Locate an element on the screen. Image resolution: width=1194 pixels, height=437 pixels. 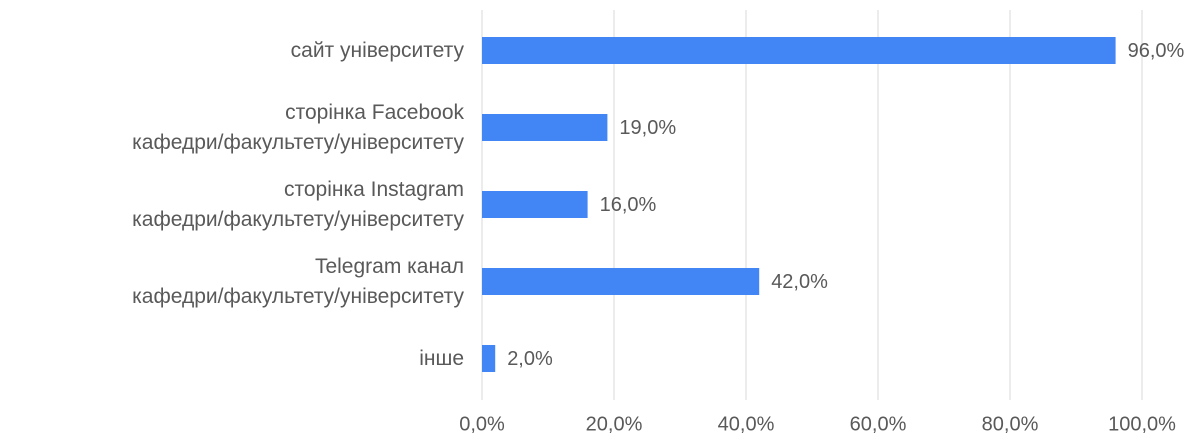
x-tick-label: 100,0% is located at coordinates (1142, 424).